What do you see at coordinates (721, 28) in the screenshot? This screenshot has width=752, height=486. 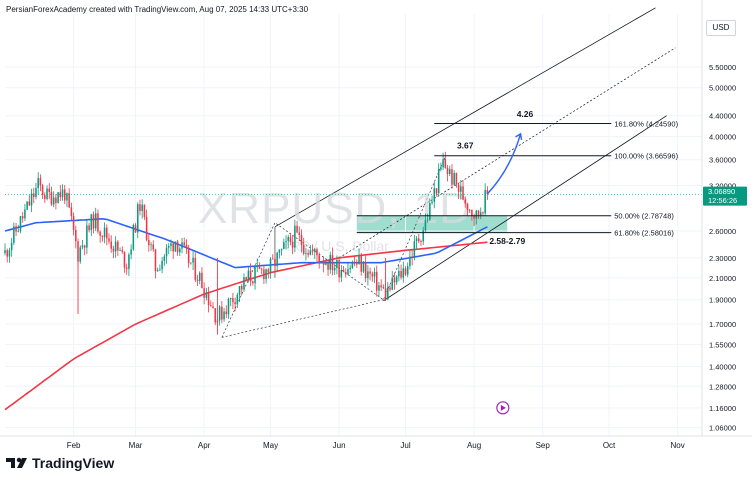 I see `currency-button: USD` at bounding box center [721, 28].